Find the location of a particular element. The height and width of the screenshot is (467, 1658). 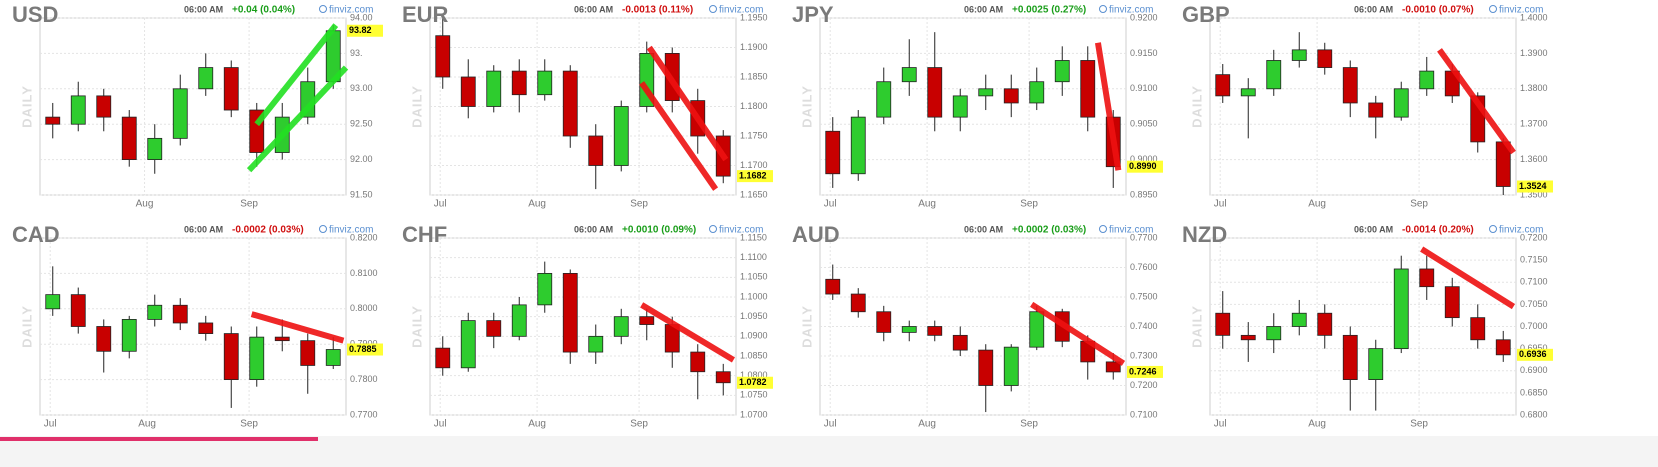

plot-frame is located at coordinates (973, 106).